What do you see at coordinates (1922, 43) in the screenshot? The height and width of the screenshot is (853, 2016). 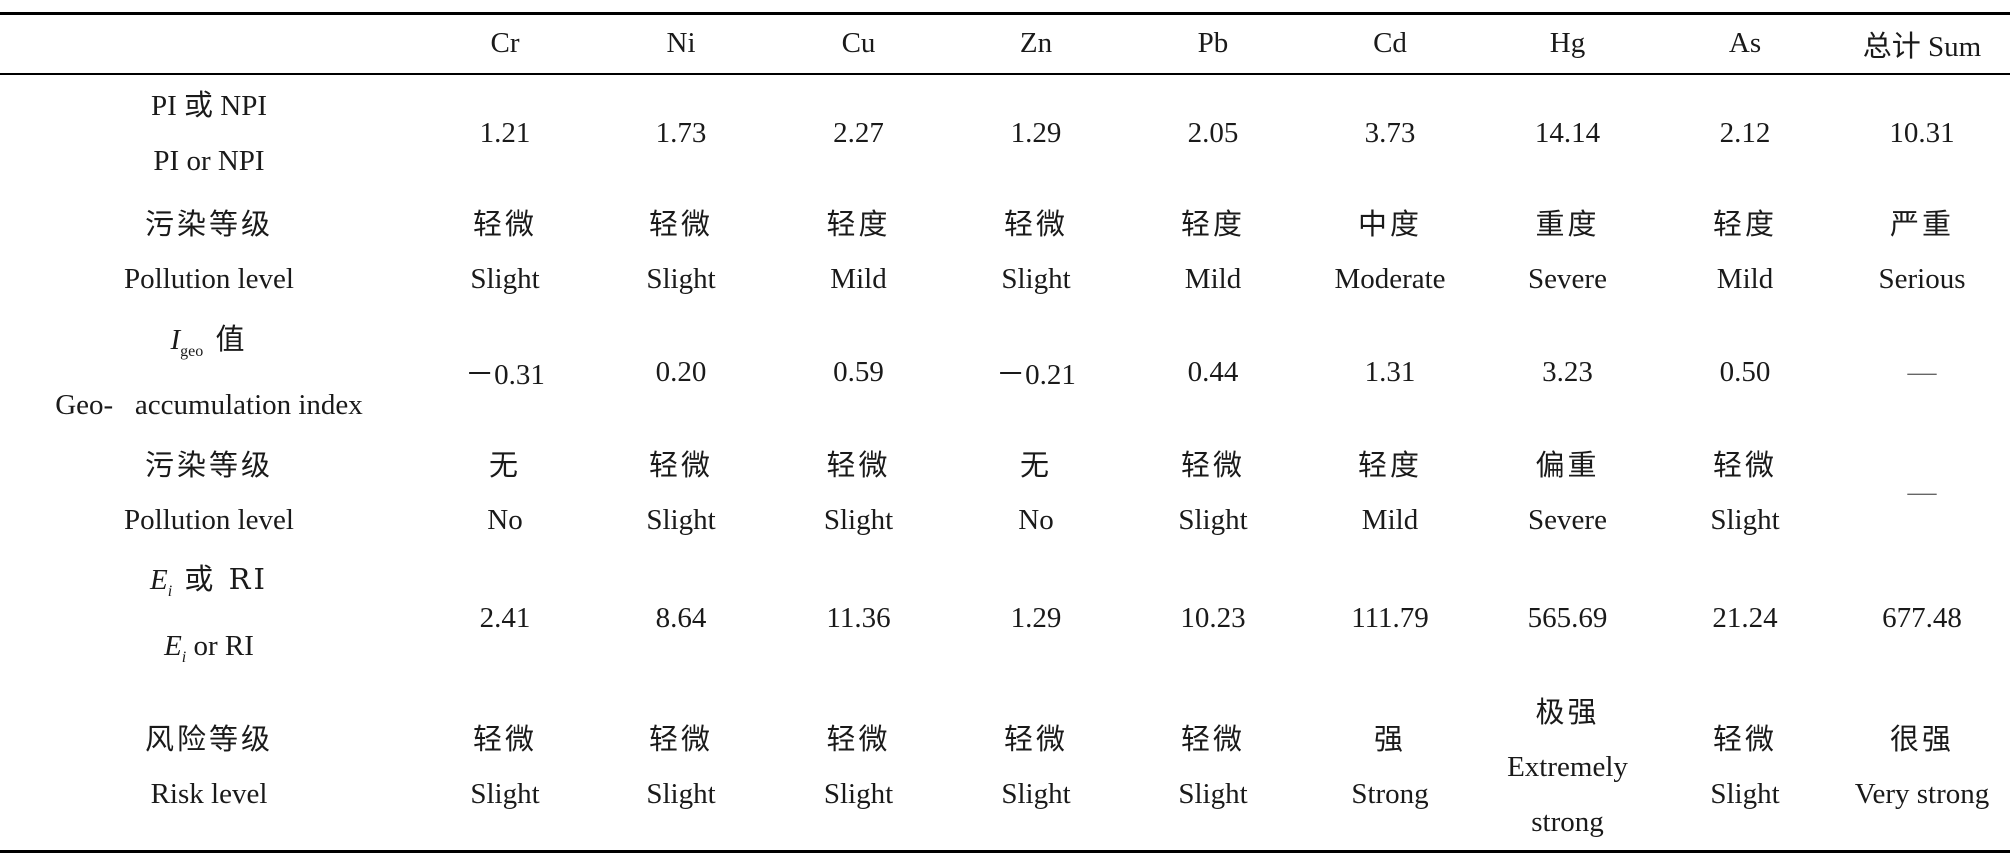 I see `header-cell-sum: 总计 Sum` at bounding box center [1922, 43].